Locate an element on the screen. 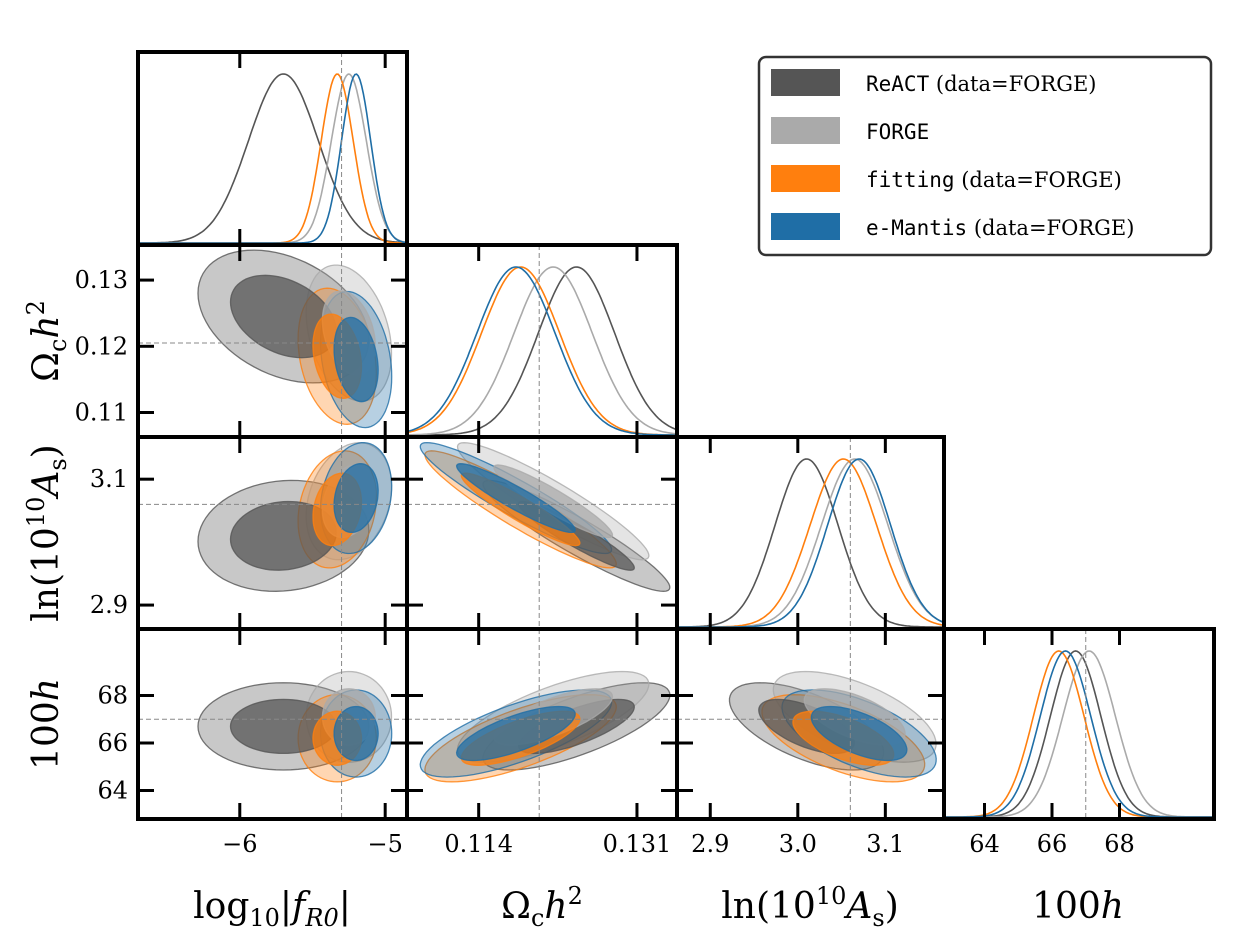 The image size is (1242, 942). y-axis-label-h100: 100h is located at coordinates (46, 724).